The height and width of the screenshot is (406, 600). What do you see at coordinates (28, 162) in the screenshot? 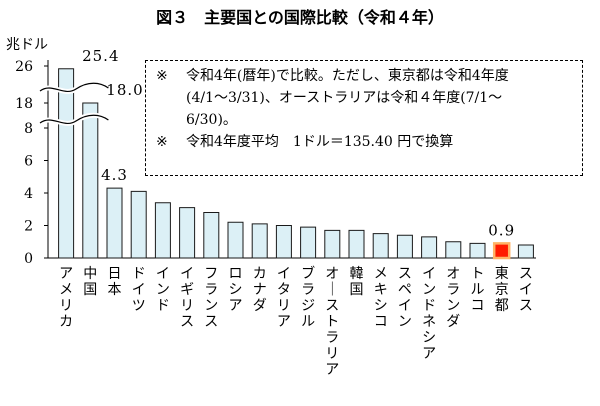
I see `y-tick-label: 6` at bounding box center [28, 162].